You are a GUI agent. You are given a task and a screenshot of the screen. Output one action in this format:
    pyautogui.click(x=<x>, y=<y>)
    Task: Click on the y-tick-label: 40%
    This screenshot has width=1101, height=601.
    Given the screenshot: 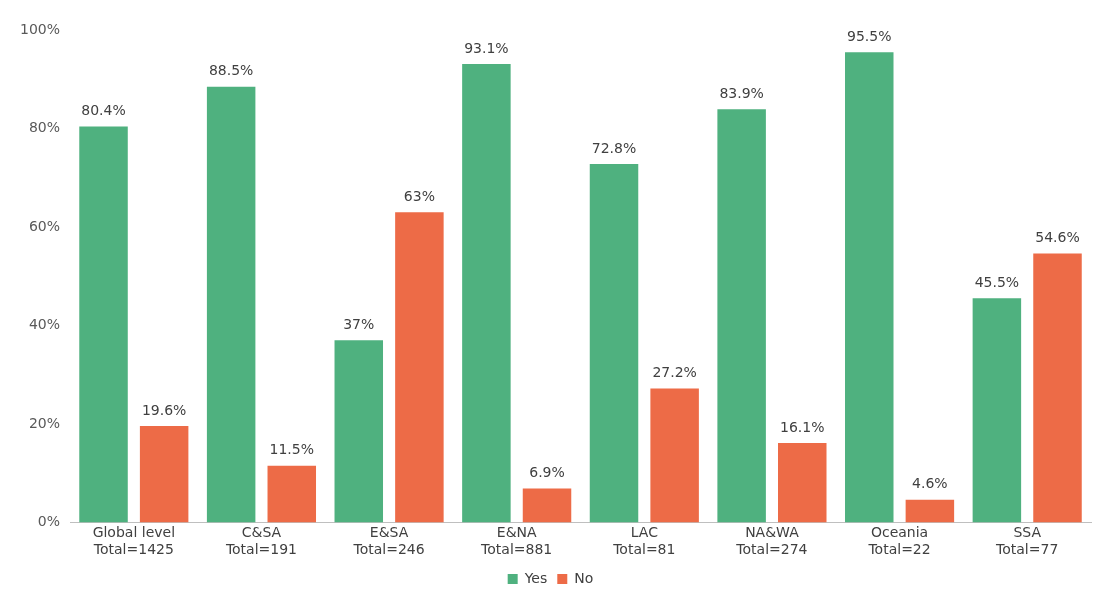 What is the action you would take?
    pyautogui.click(x=44, y=324)
    